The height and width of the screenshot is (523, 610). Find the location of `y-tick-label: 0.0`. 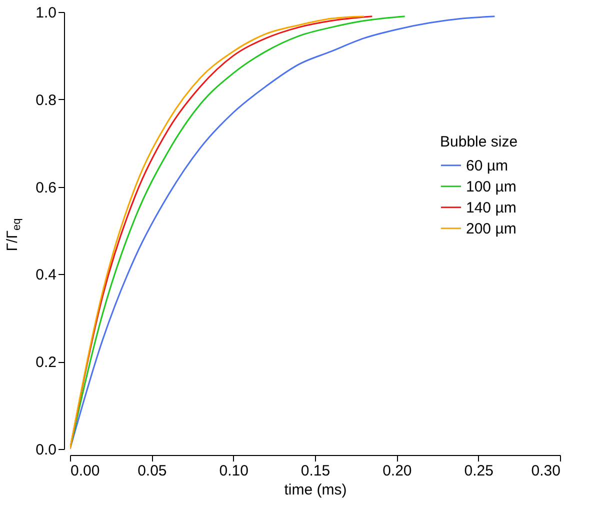

y-tick-label: 0.0 is located at coordinates (46, 450).